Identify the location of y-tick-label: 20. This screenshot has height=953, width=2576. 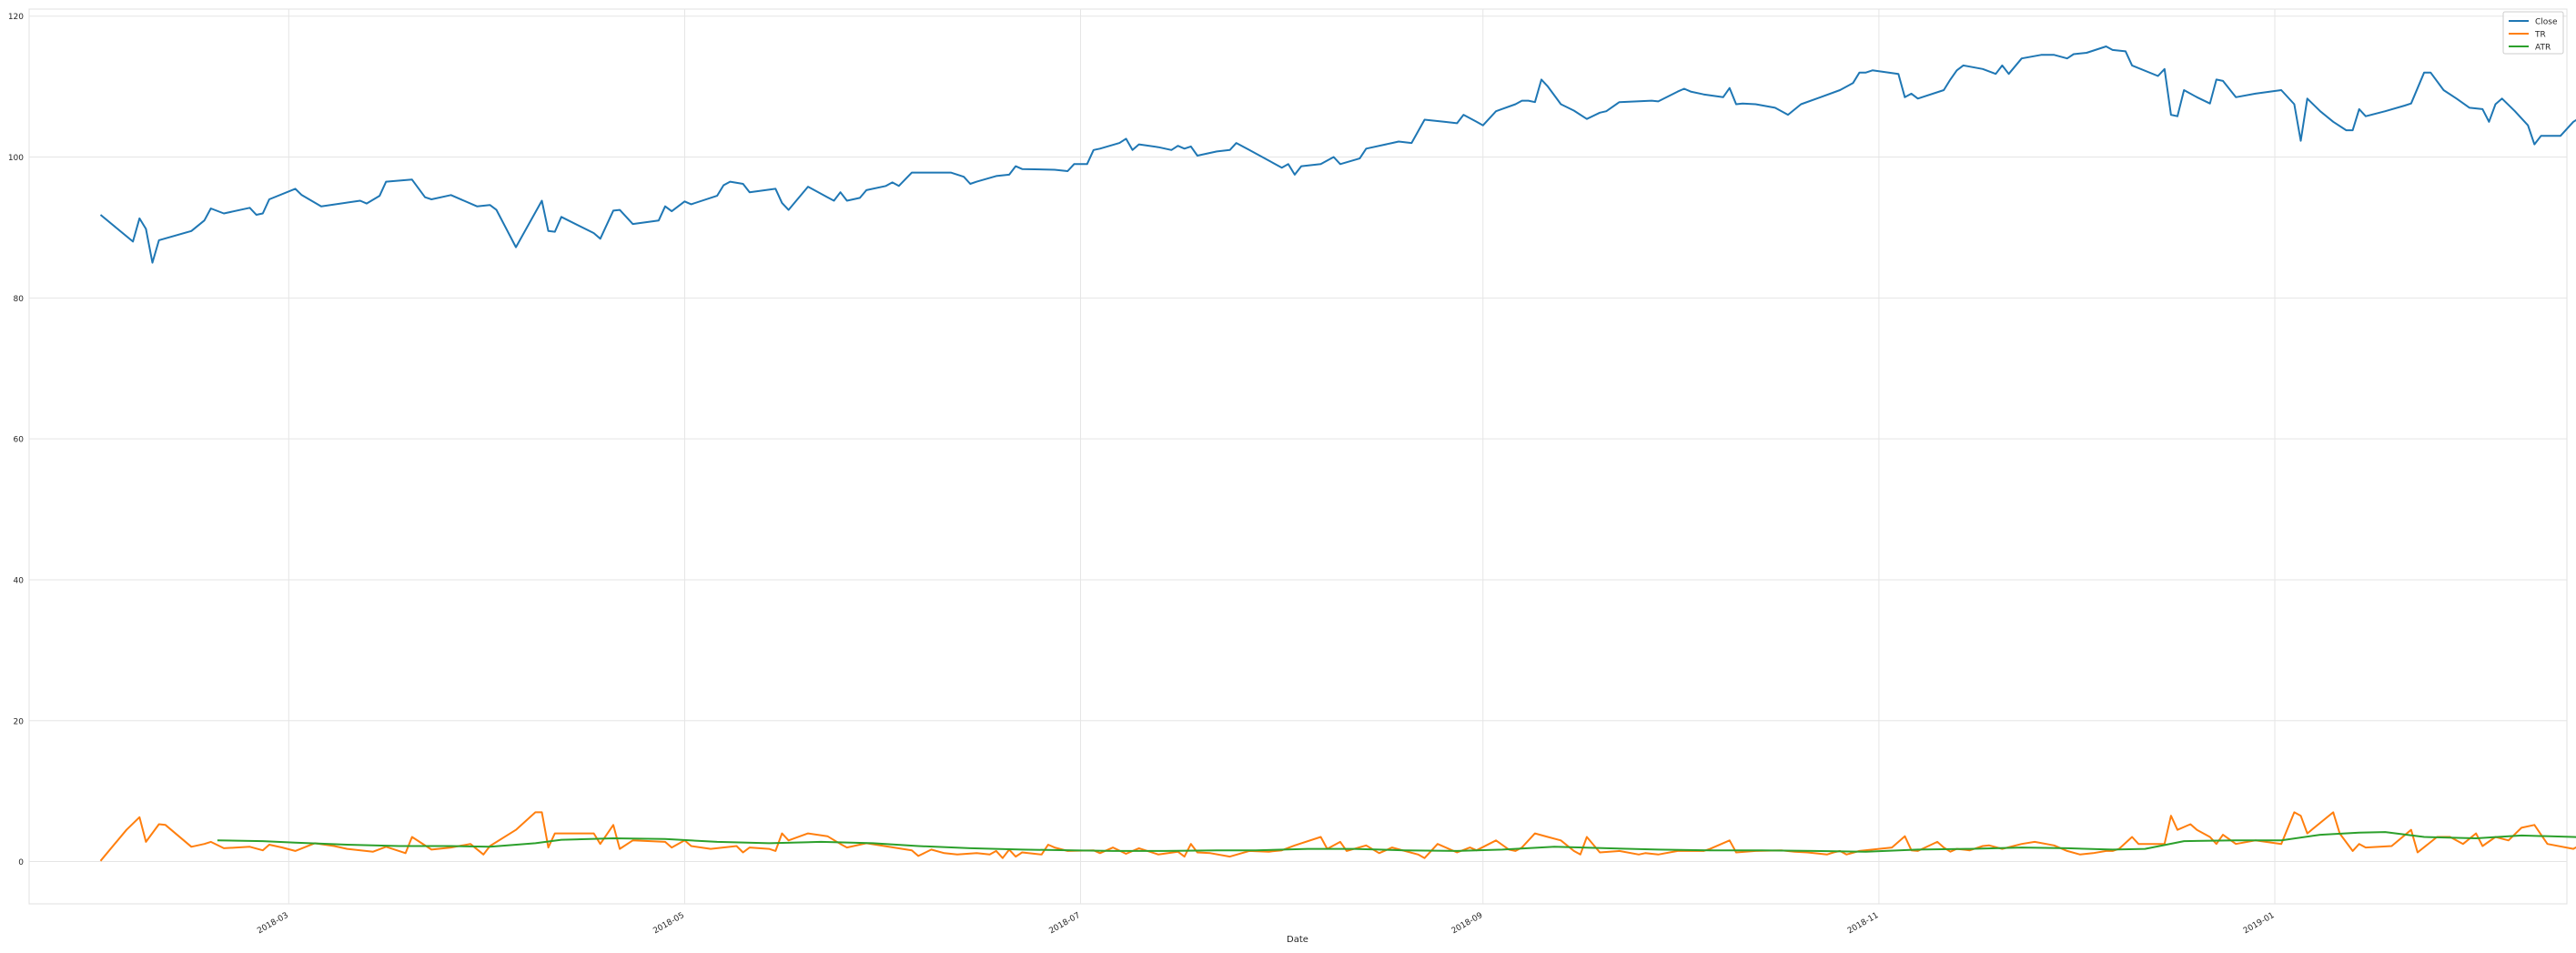
(19, 721).